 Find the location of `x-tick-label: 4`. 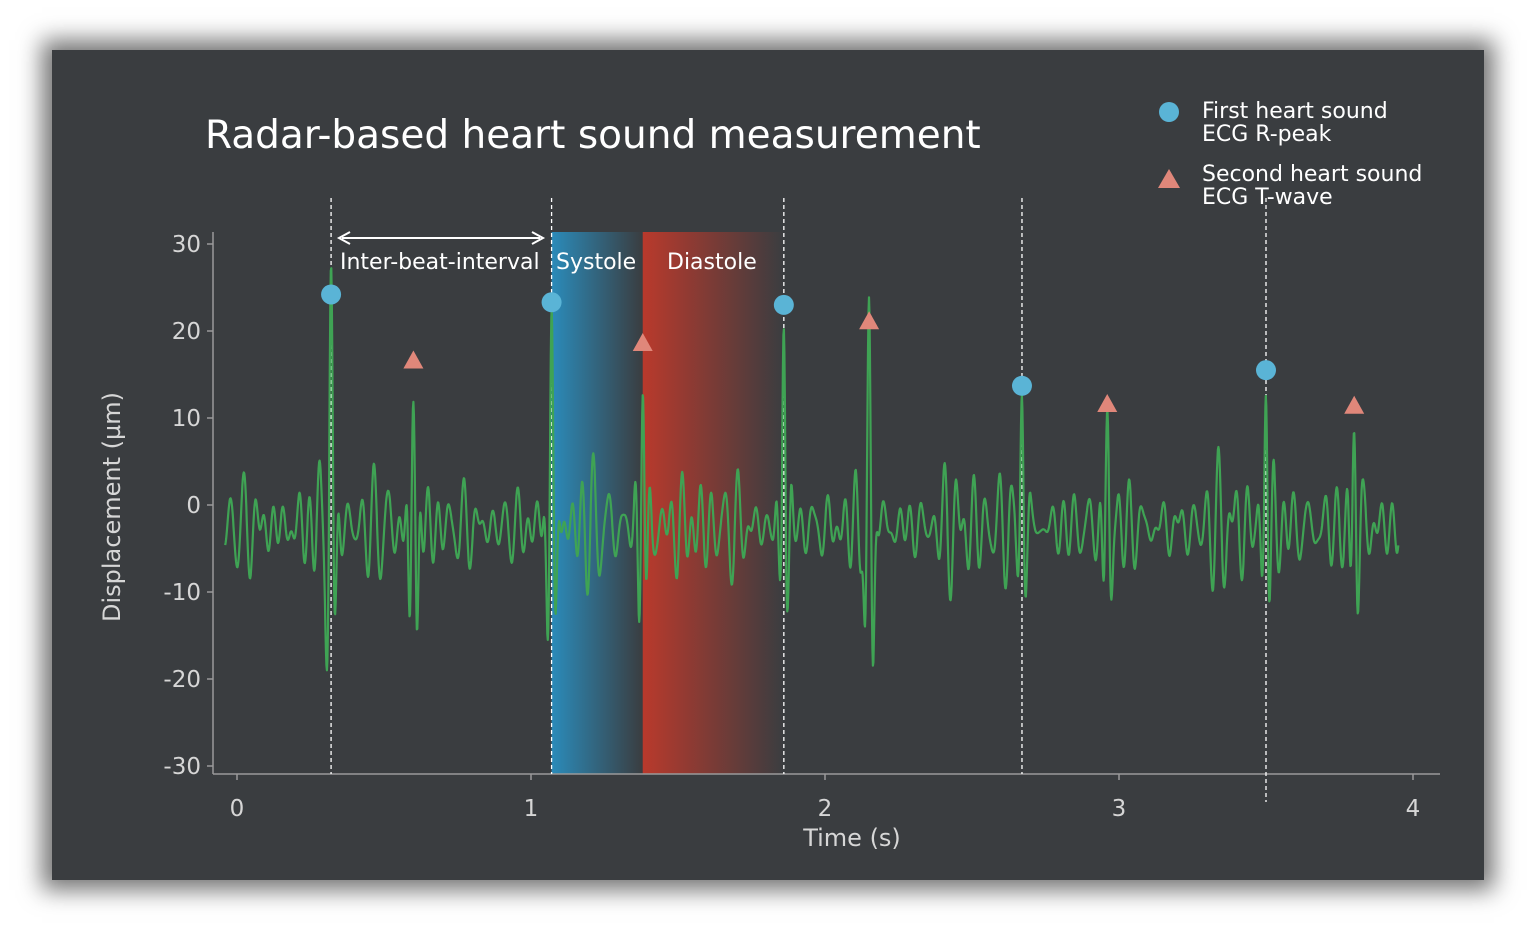

x-tick-label: 4 is located at coordinates (1413, 809).